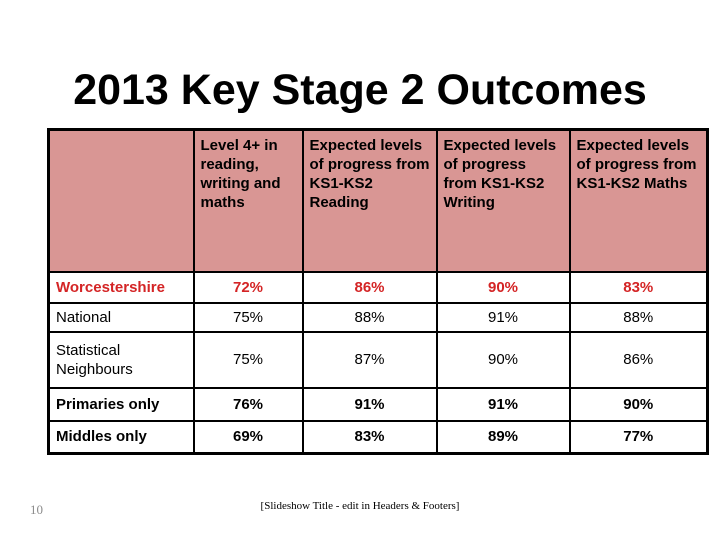 The height and width of the screenshot is (540, 720). What do you see at coordinates (638, 437) in the screenshot?
I see `value-cell: 77%` at bounding box center [638, 437].